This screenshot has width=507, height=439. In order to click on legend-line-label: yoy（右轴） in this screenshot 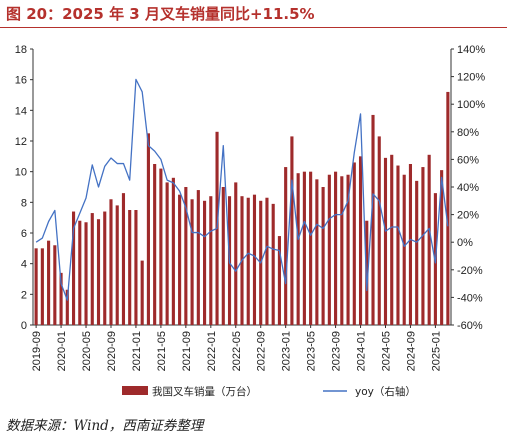, I will do `click(385, 391)`.